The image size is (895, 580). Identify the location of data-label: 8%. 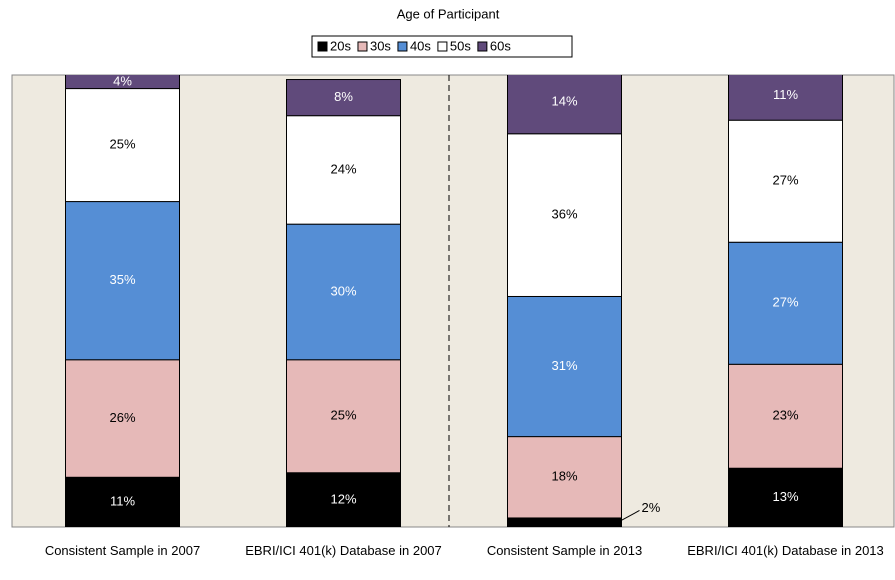
(343, 96).